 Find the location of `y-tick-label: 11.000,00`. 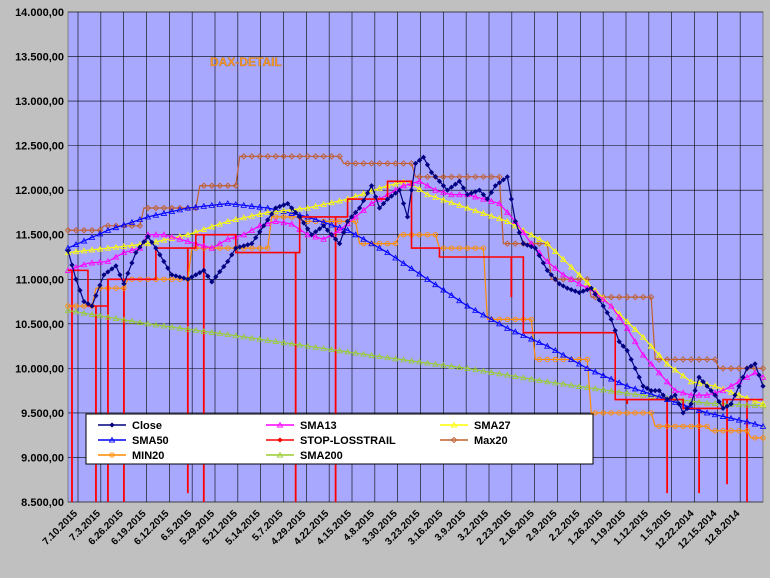

y-tick-label: 11.000,00 is located at coordinates (40, 280).